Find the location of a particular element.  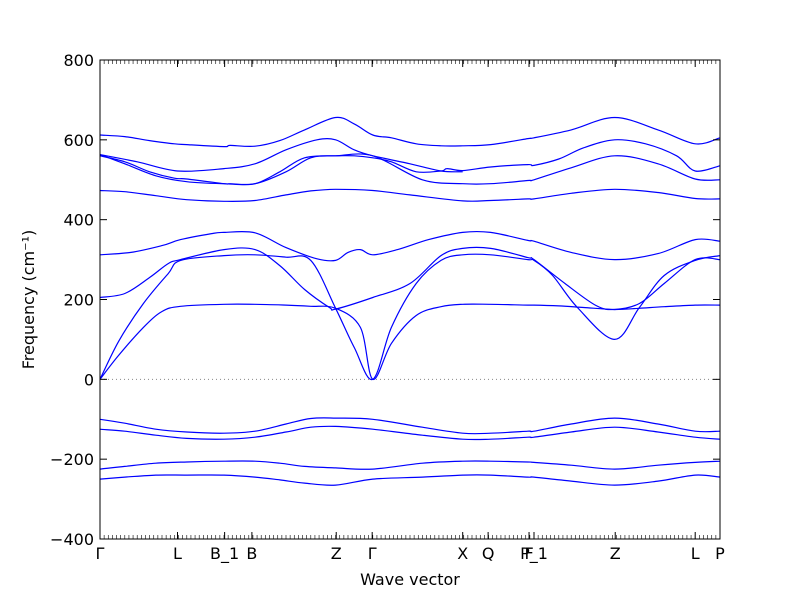

x-tick-label: X is located at coordinates (462, 553).